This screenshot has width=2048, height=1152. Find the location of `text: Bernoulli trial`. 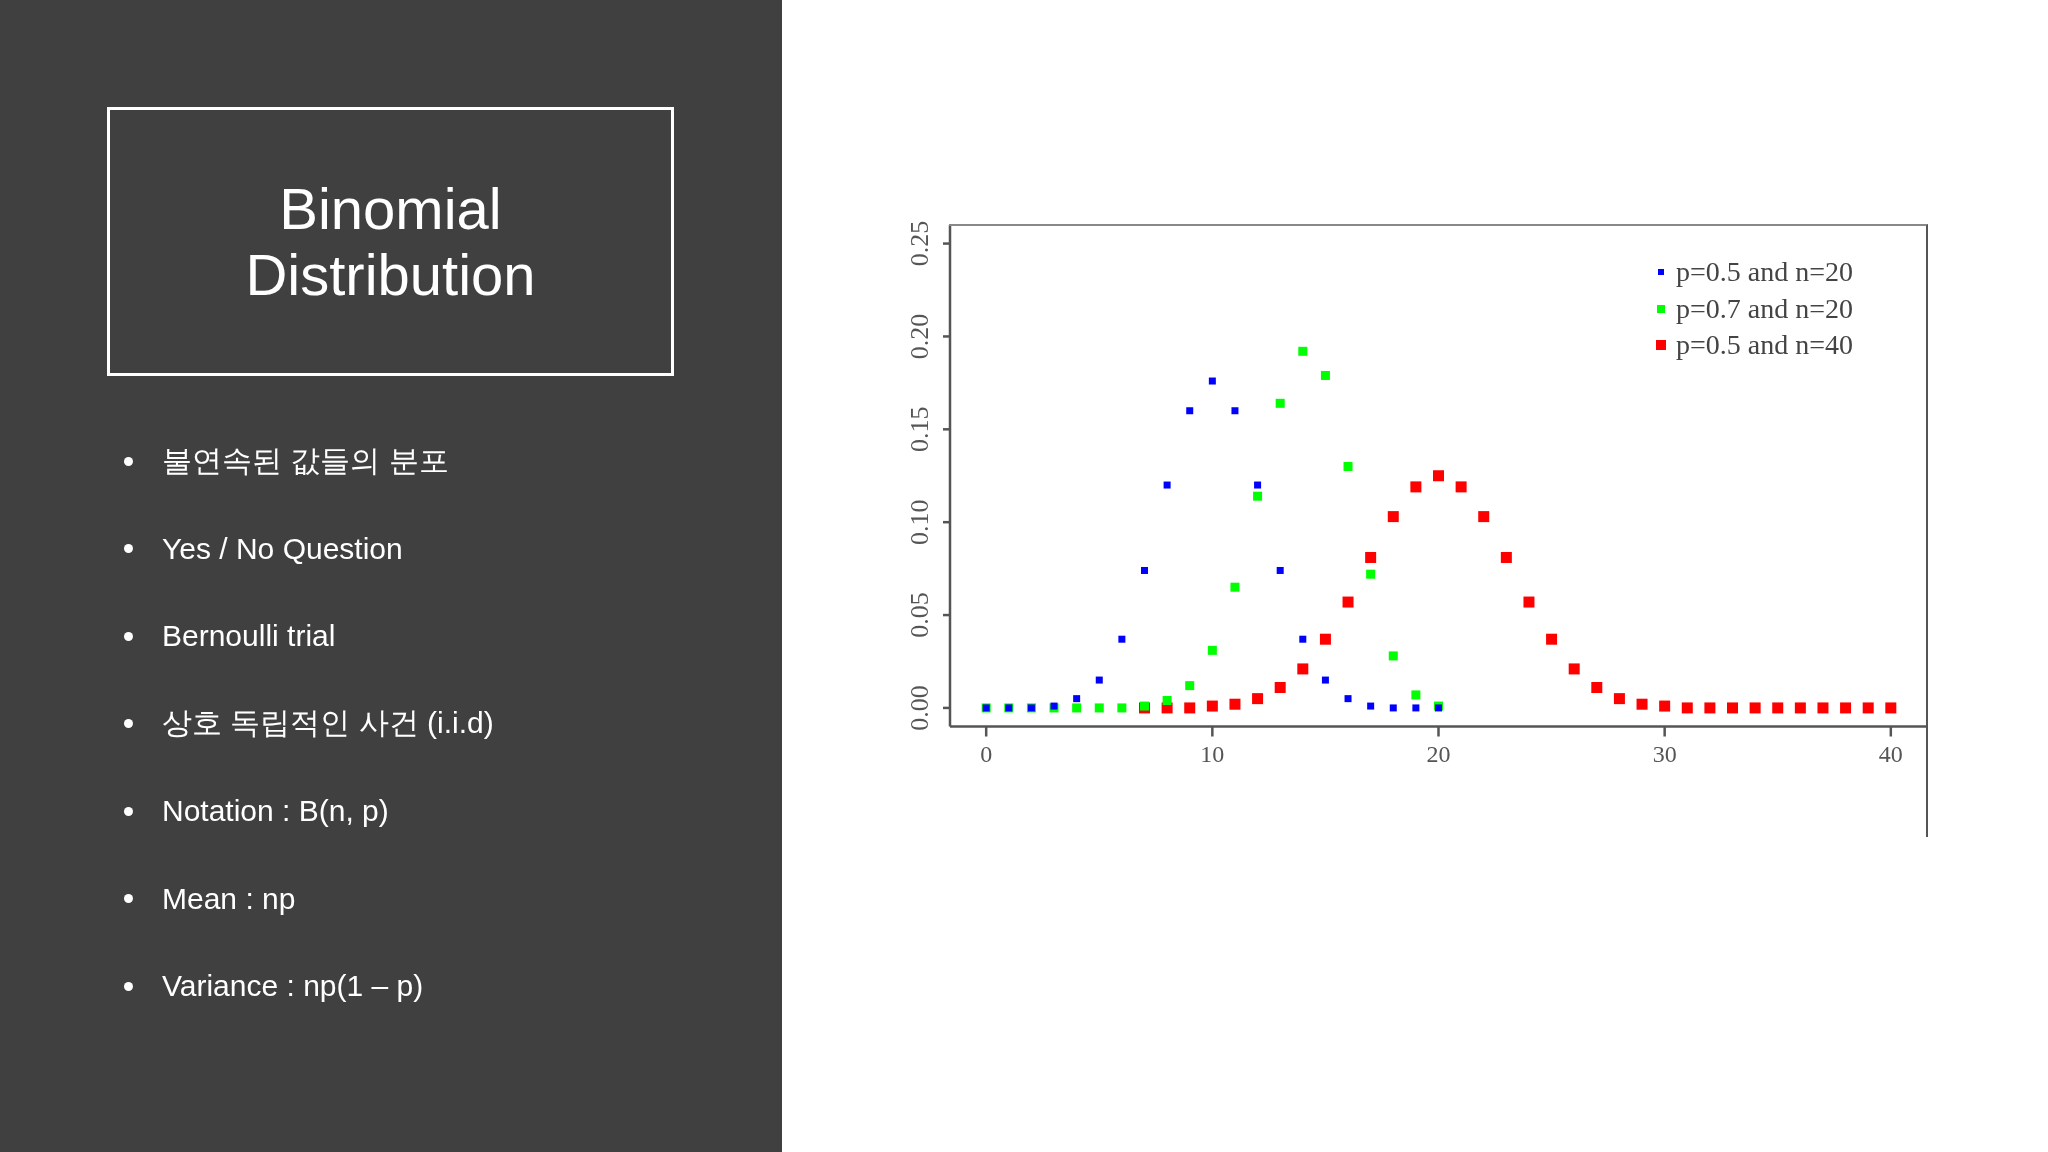

text: Bernoulli trial is located at coordinates (249, 636).